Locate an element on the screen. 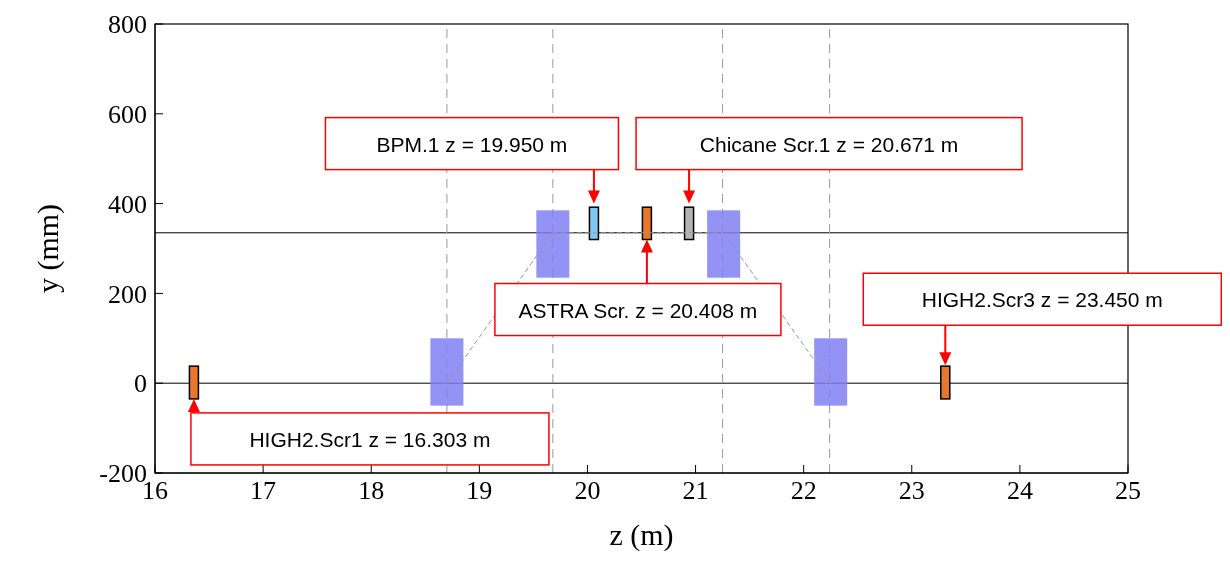 This screenshot has height=565, width=1230. annotation: BPM.1 z = 19.950 m is located at coordinates (472, 144).